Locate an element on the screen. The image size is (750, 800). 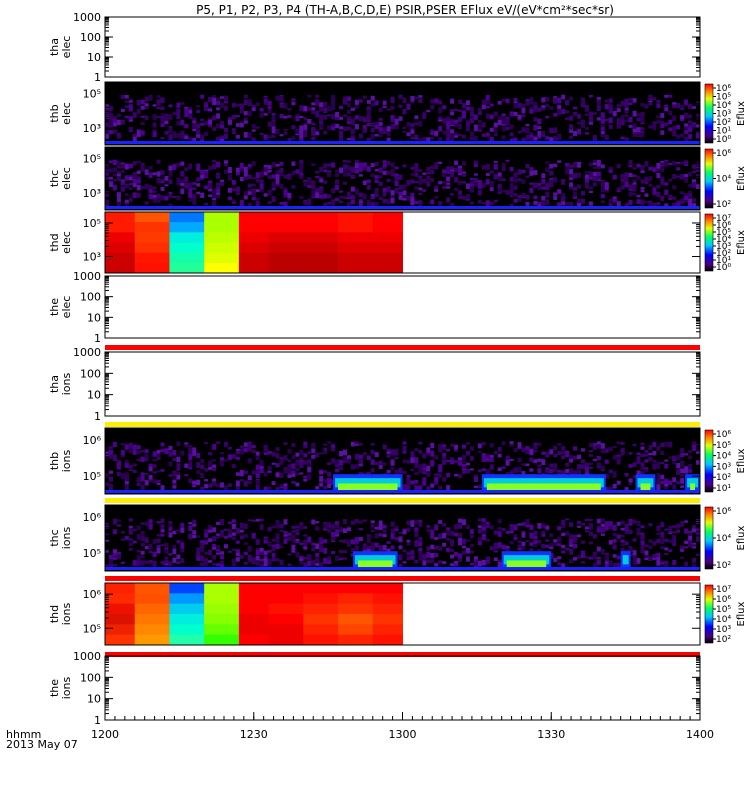
colorbar-tick-label: 10⁷ is located at coordinates (723, 219).